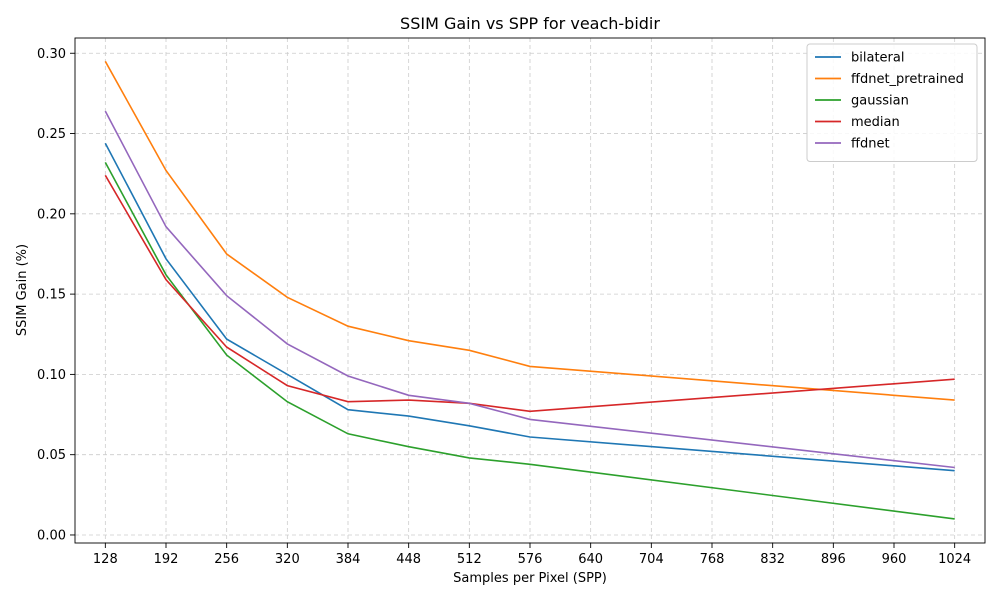 The image size is (1000, 600). I want to click on y-tick-label: 0.15, so click(51, 295).